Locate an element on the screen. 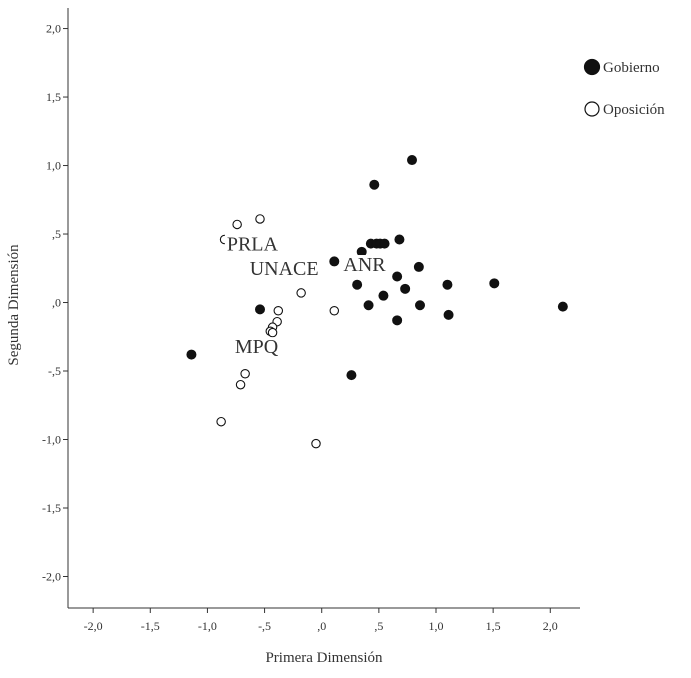  legend-oposicion-marker is located at coordinates (592, 109).